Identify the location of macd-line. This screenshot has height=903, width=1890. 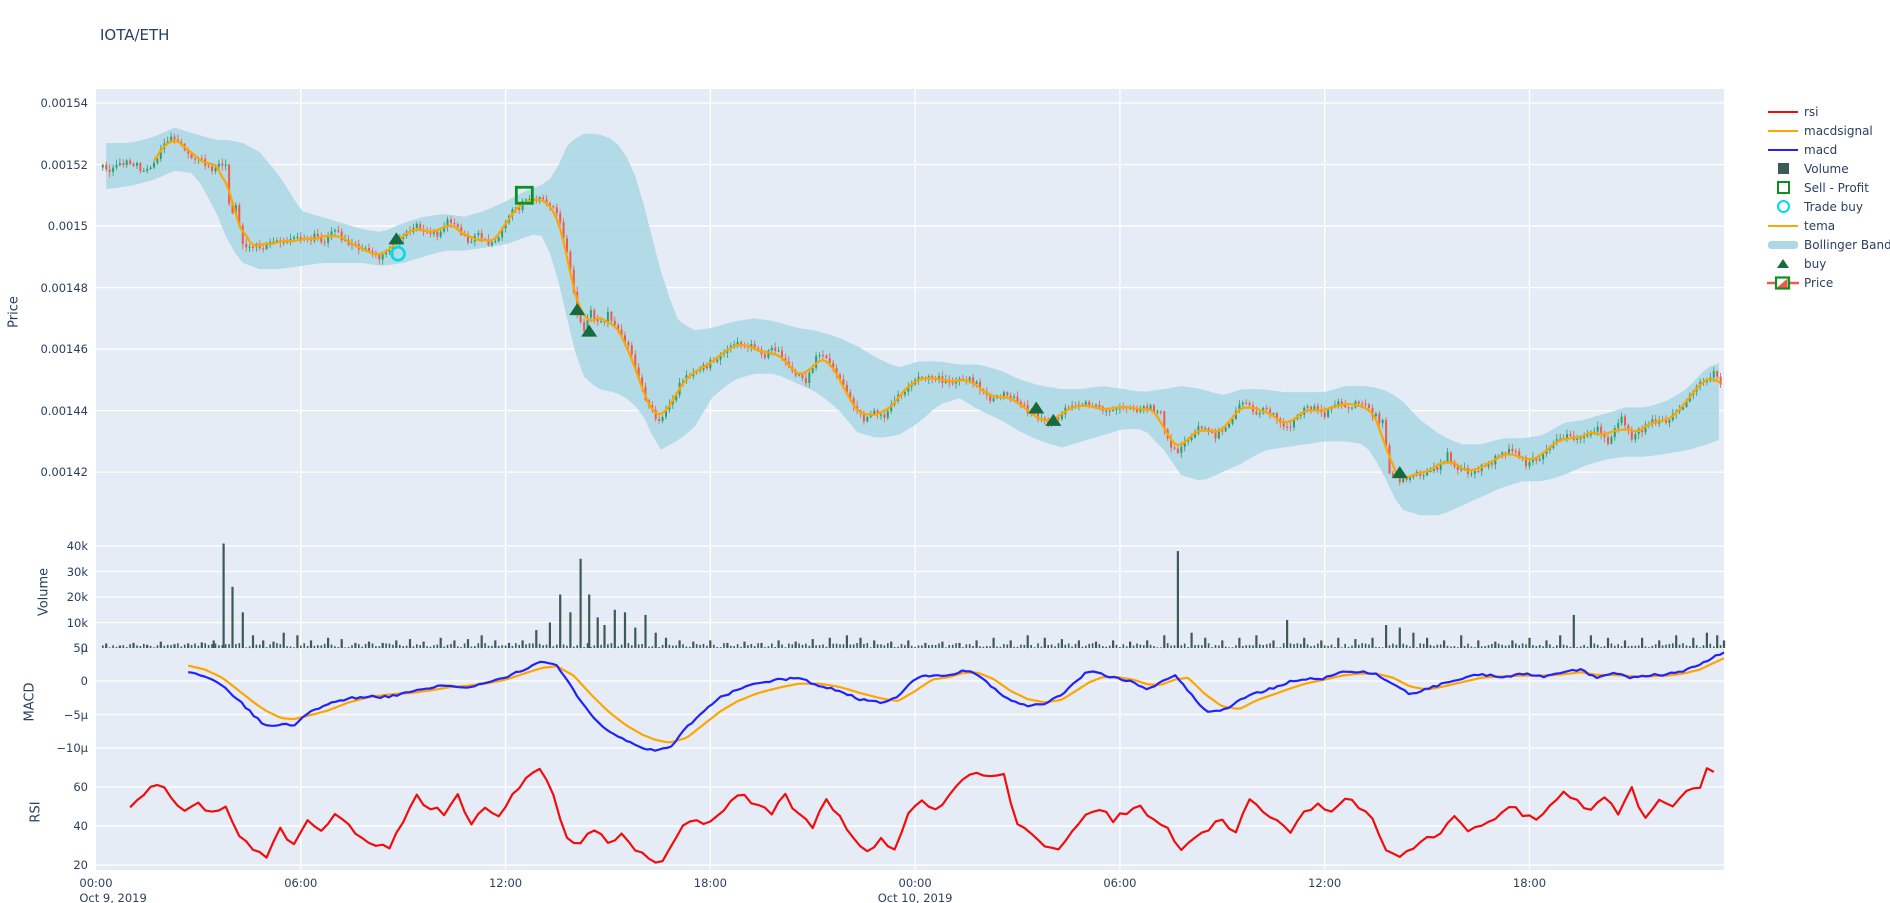
(956, 701).